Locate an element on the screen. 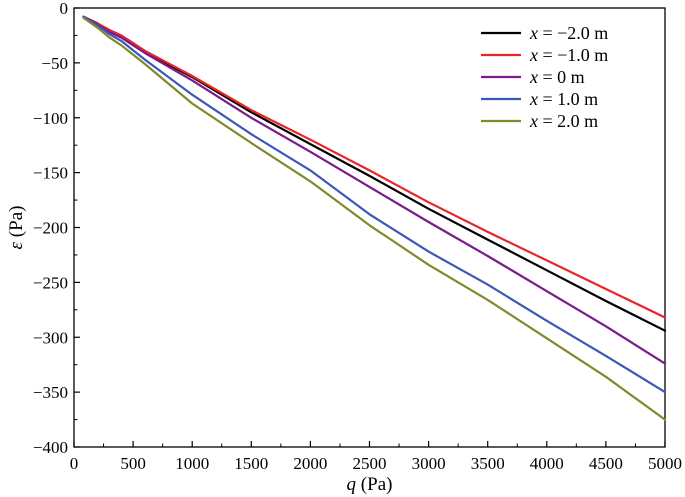 This screenshot has width=685, height=497. x-axis-label: q (Pa) is located at coordinates (370, 484).